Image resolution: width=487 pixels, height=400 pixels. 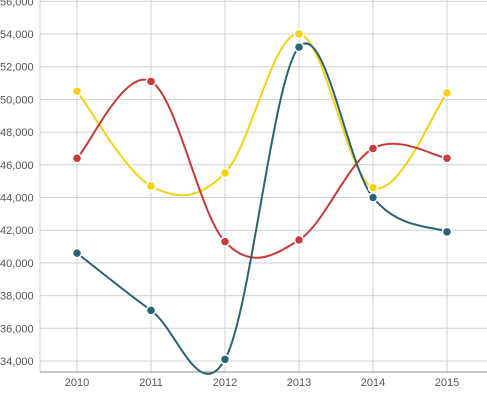 I want to click on y-tick-label: 42,000, so click(x=17, y=231).